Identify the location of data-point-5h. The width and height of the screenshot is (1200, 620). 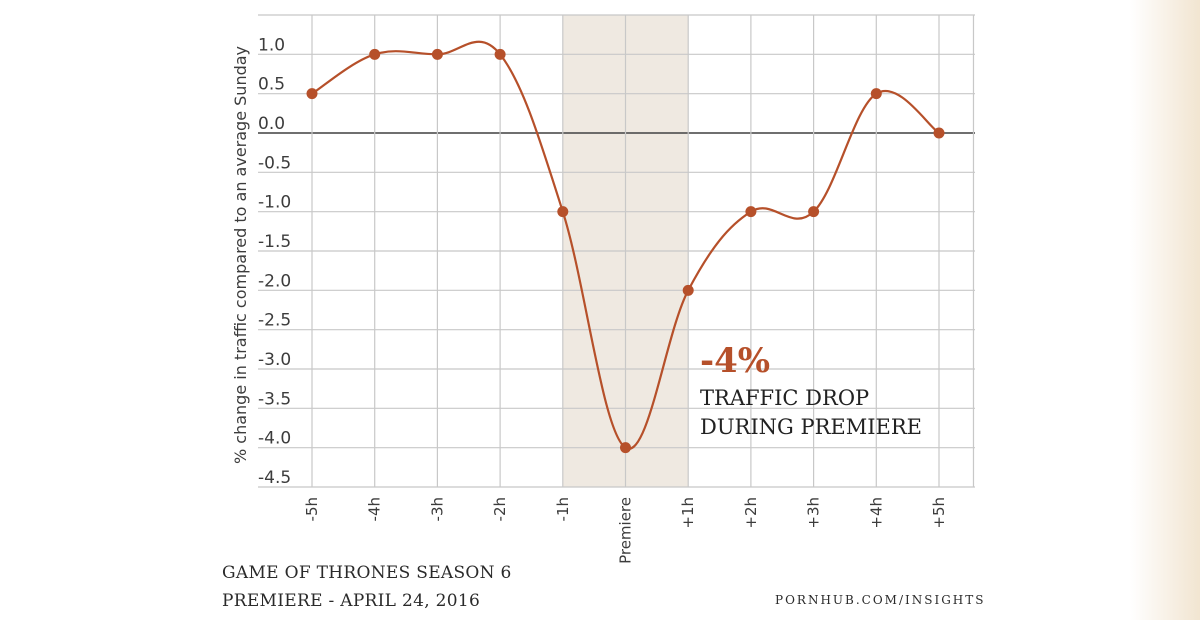
(312, 94).